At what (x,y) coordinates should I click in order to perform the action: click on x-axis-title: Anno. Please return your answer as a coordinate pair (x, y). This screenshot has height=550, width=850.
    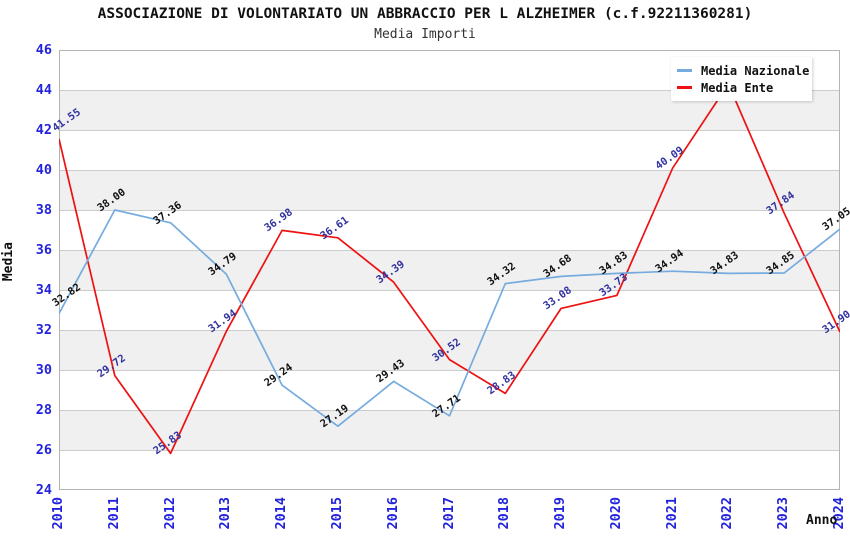
    Looking at the image, I should click on (822, 520).